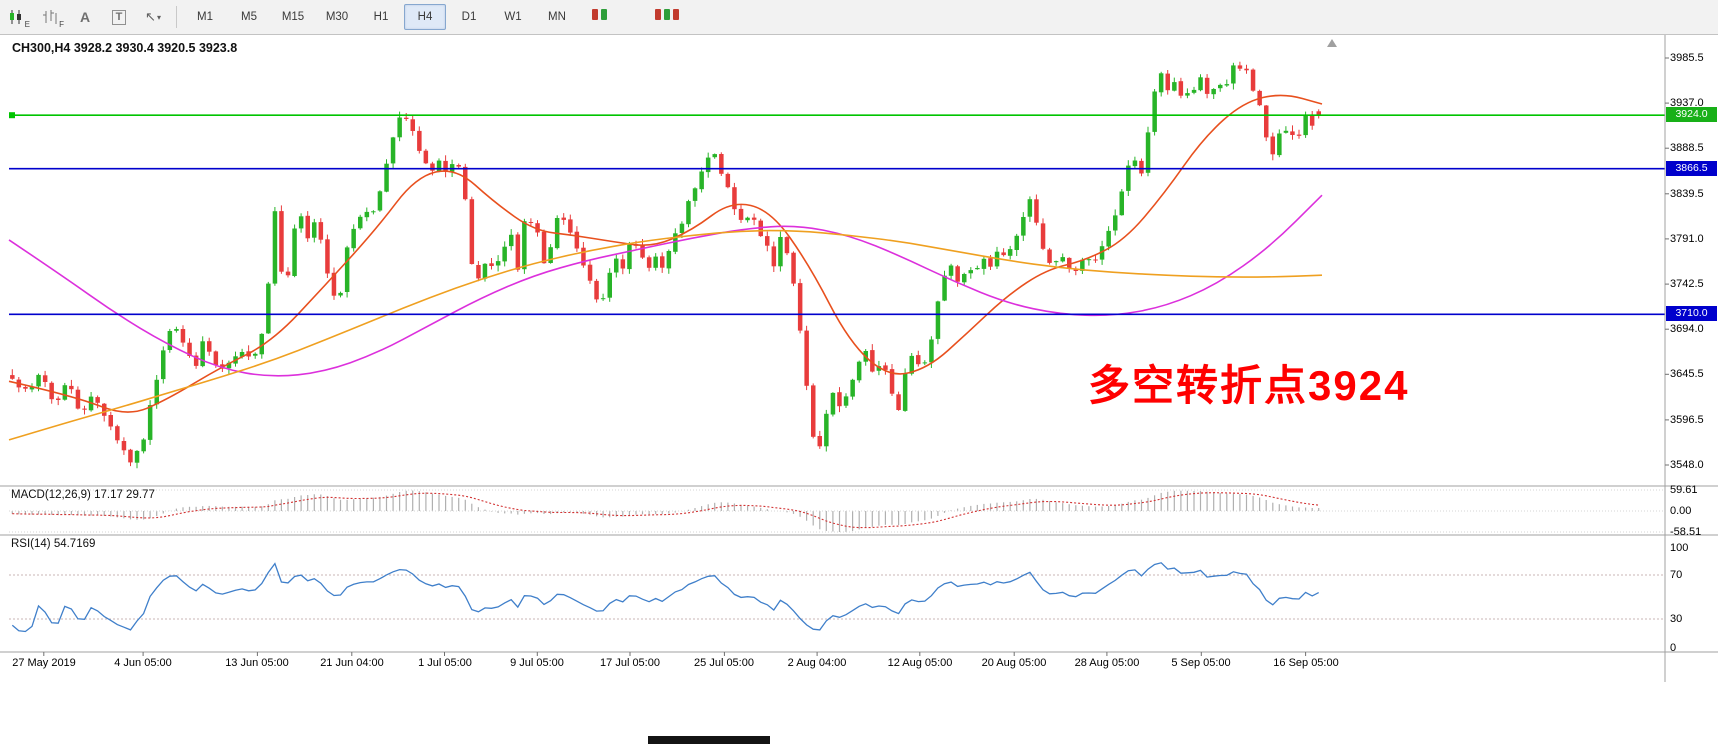 Image resolution: width=1718 pixels, height=744 pixels. What do you see at coordinates (17, 17) in the screenshot?
I see `candlestick-chart-icon: E` at bounding box center [17, 17].